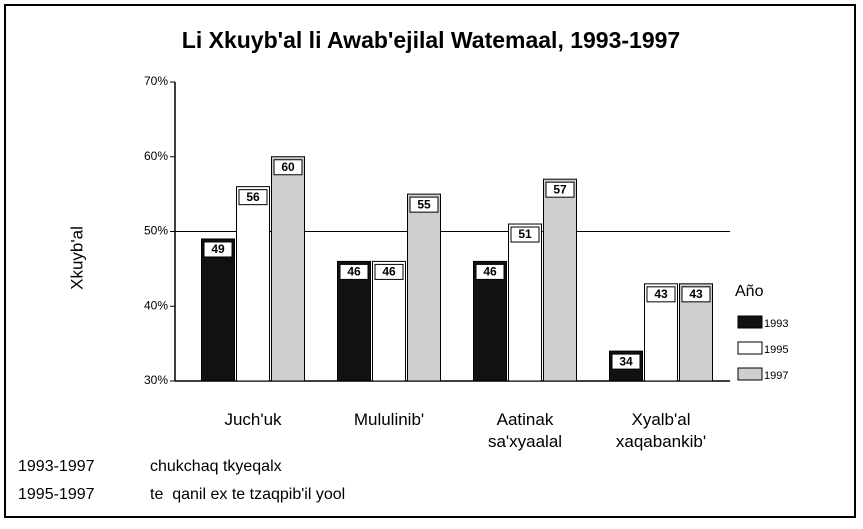 This screenshot has height=529, width=863. What do you see at coordinates (247, 494) in the screenshot?
I see `note-text: te qanil ex te tzaqpib'il yool` at bounding box center [247, 494].